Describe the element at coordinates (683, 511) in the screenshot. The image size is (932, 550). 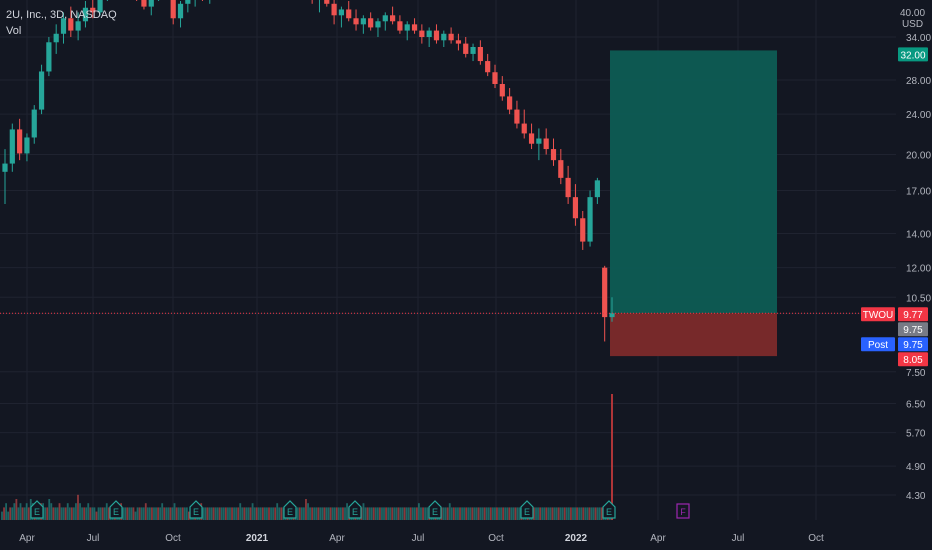
I see `future-event-marker` at that location.